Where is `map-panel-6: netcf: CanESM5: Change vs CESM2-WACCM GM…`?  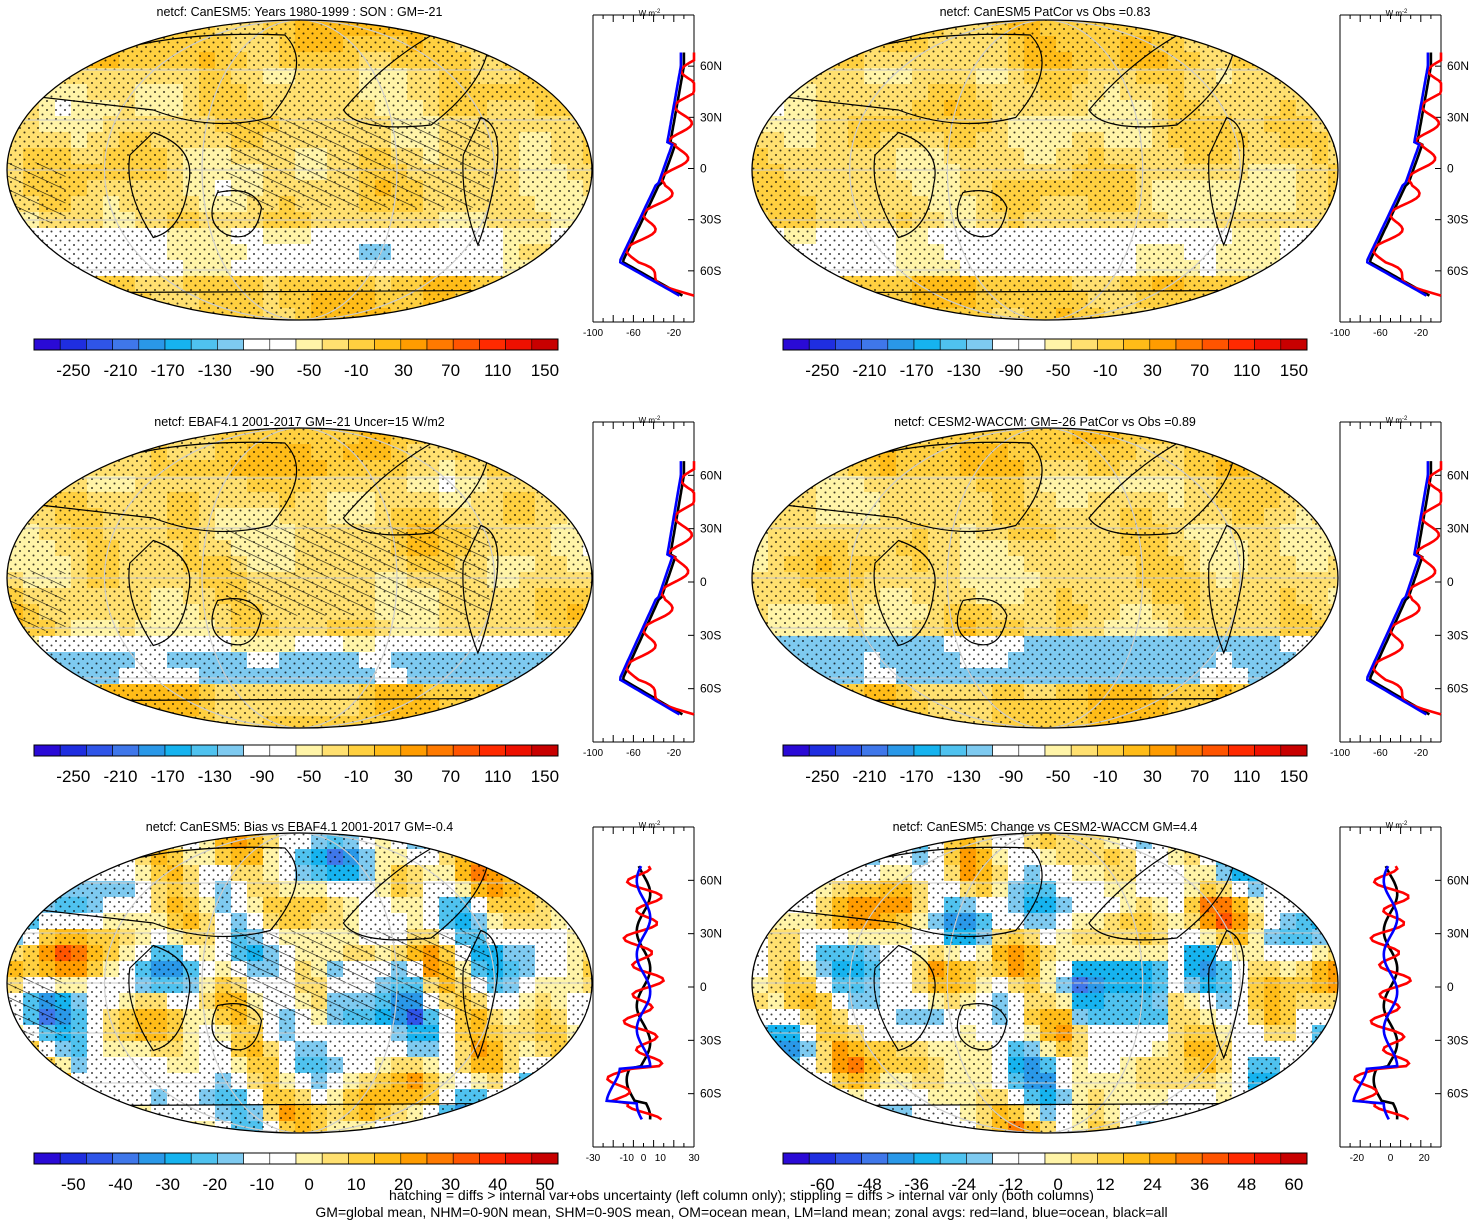
map-panel-6: netcf: CanESM5: Change vs CESM2-WACCM GM… is located at coordinates (1045, 977).